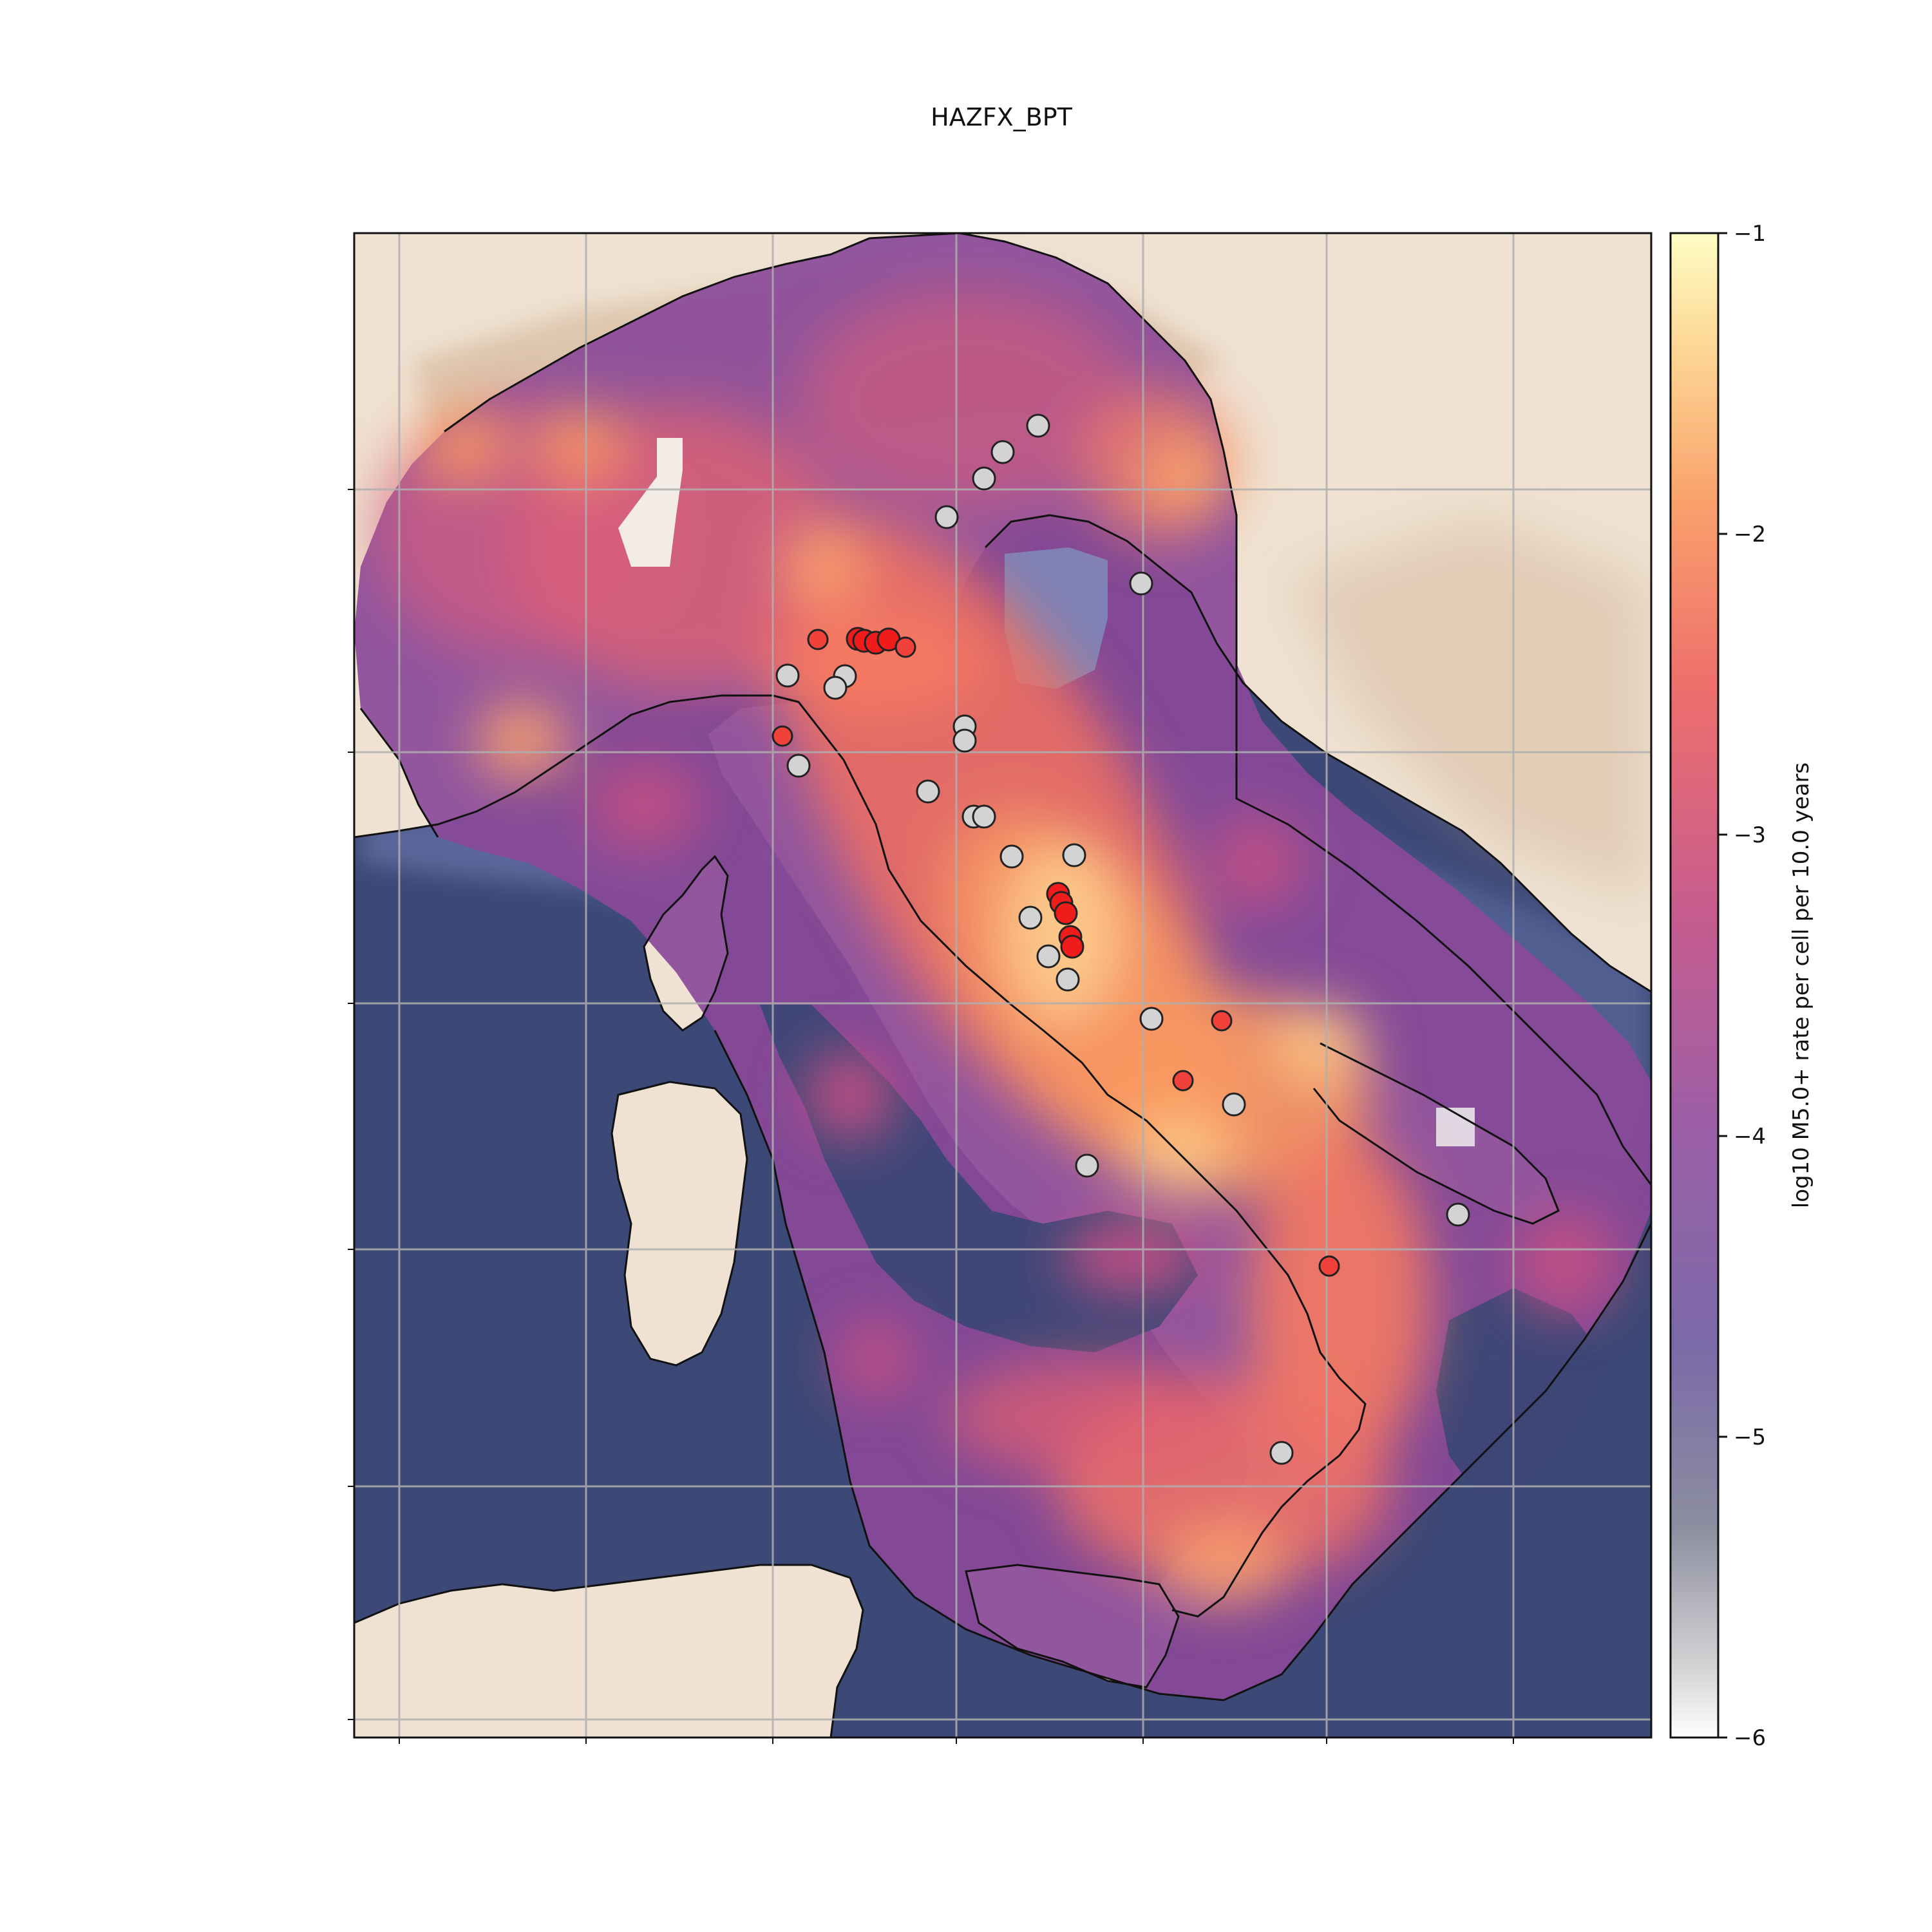 The height and width of the screenshot is (1932, 1932). Describe the element at coordinates (1694, 985) in the screenshot. I see `colorbar-gradient` at that location.